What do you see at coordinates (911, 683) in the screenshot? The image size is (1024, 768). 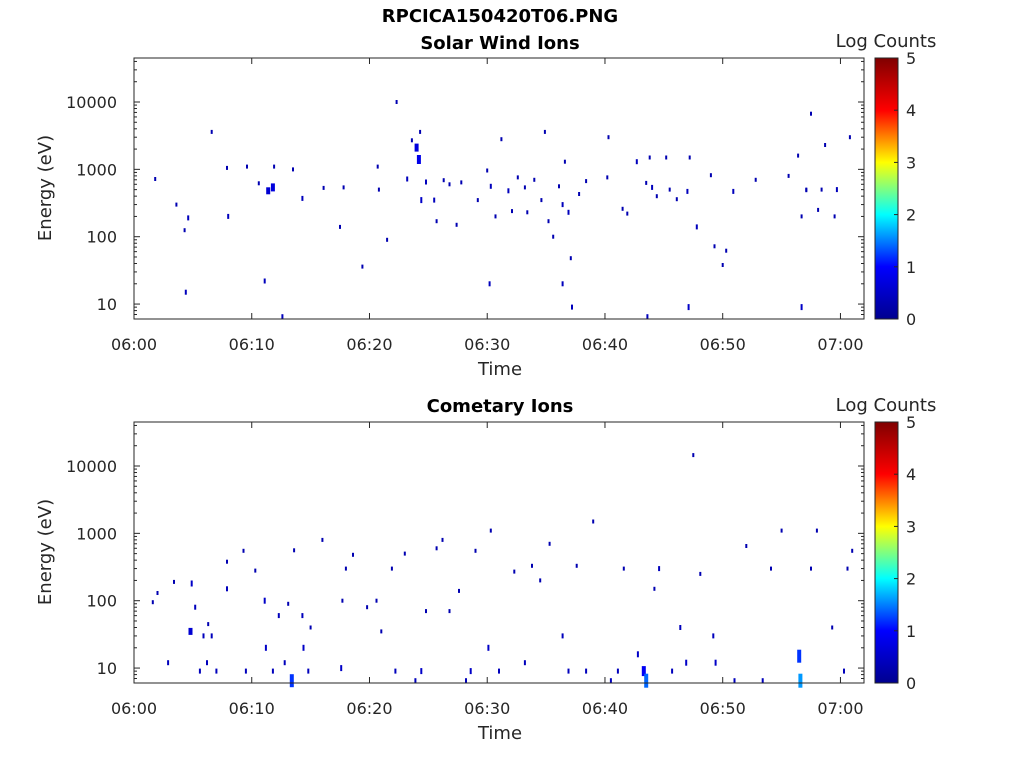 I see `colorbar-tick-label: 0` at bounding box center [911, 683].